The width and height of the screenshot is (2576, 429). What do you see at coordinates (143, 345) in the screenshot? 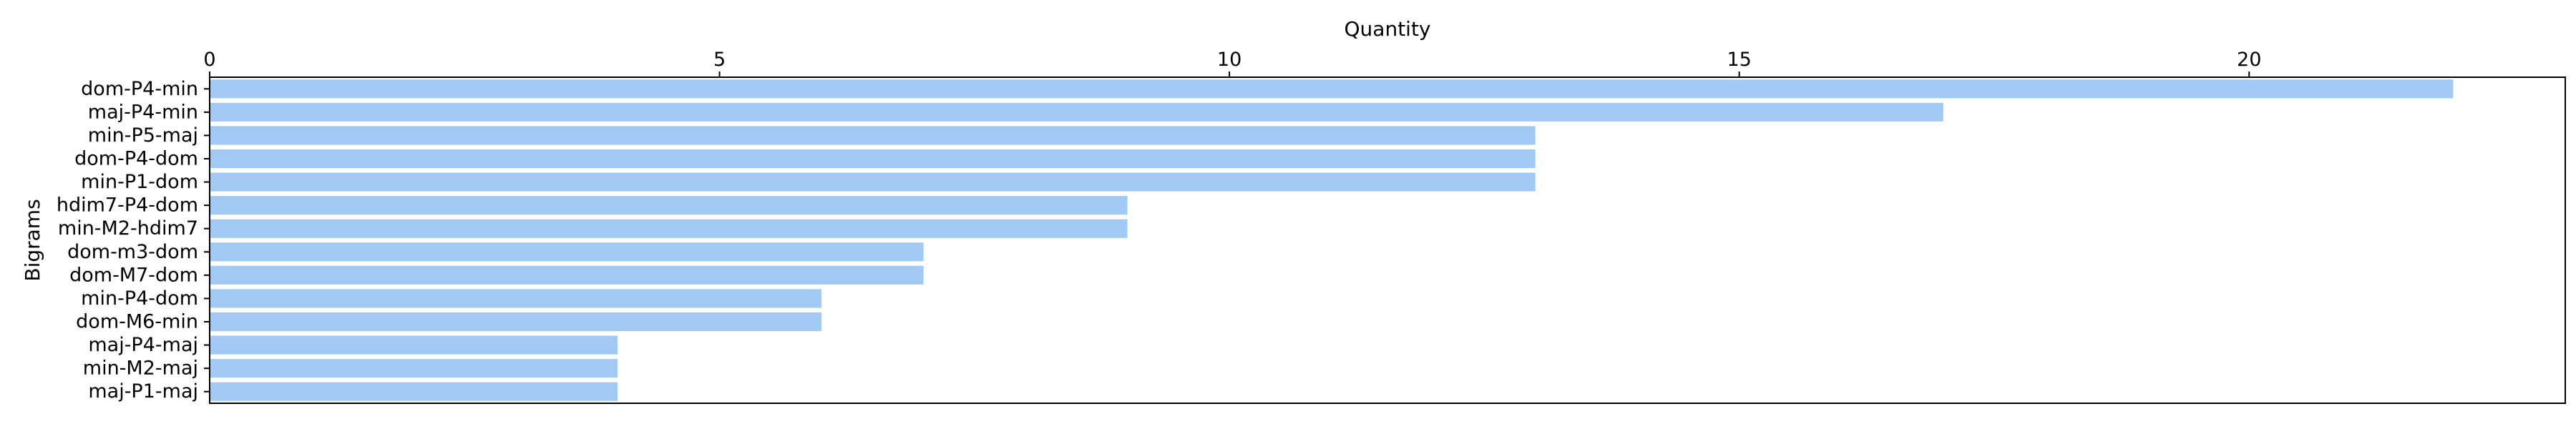
I see `y-tick-label: maj-P4-maj` at bounding box center [143, 345].